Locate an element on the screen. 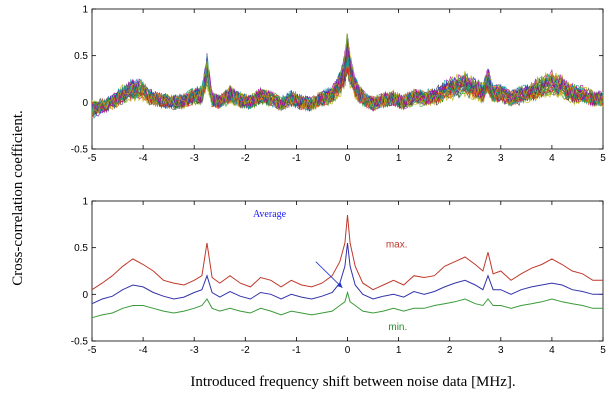 This screenshot has width=614, height=394. annotation-min: min. is located at coordinates (397, 327).